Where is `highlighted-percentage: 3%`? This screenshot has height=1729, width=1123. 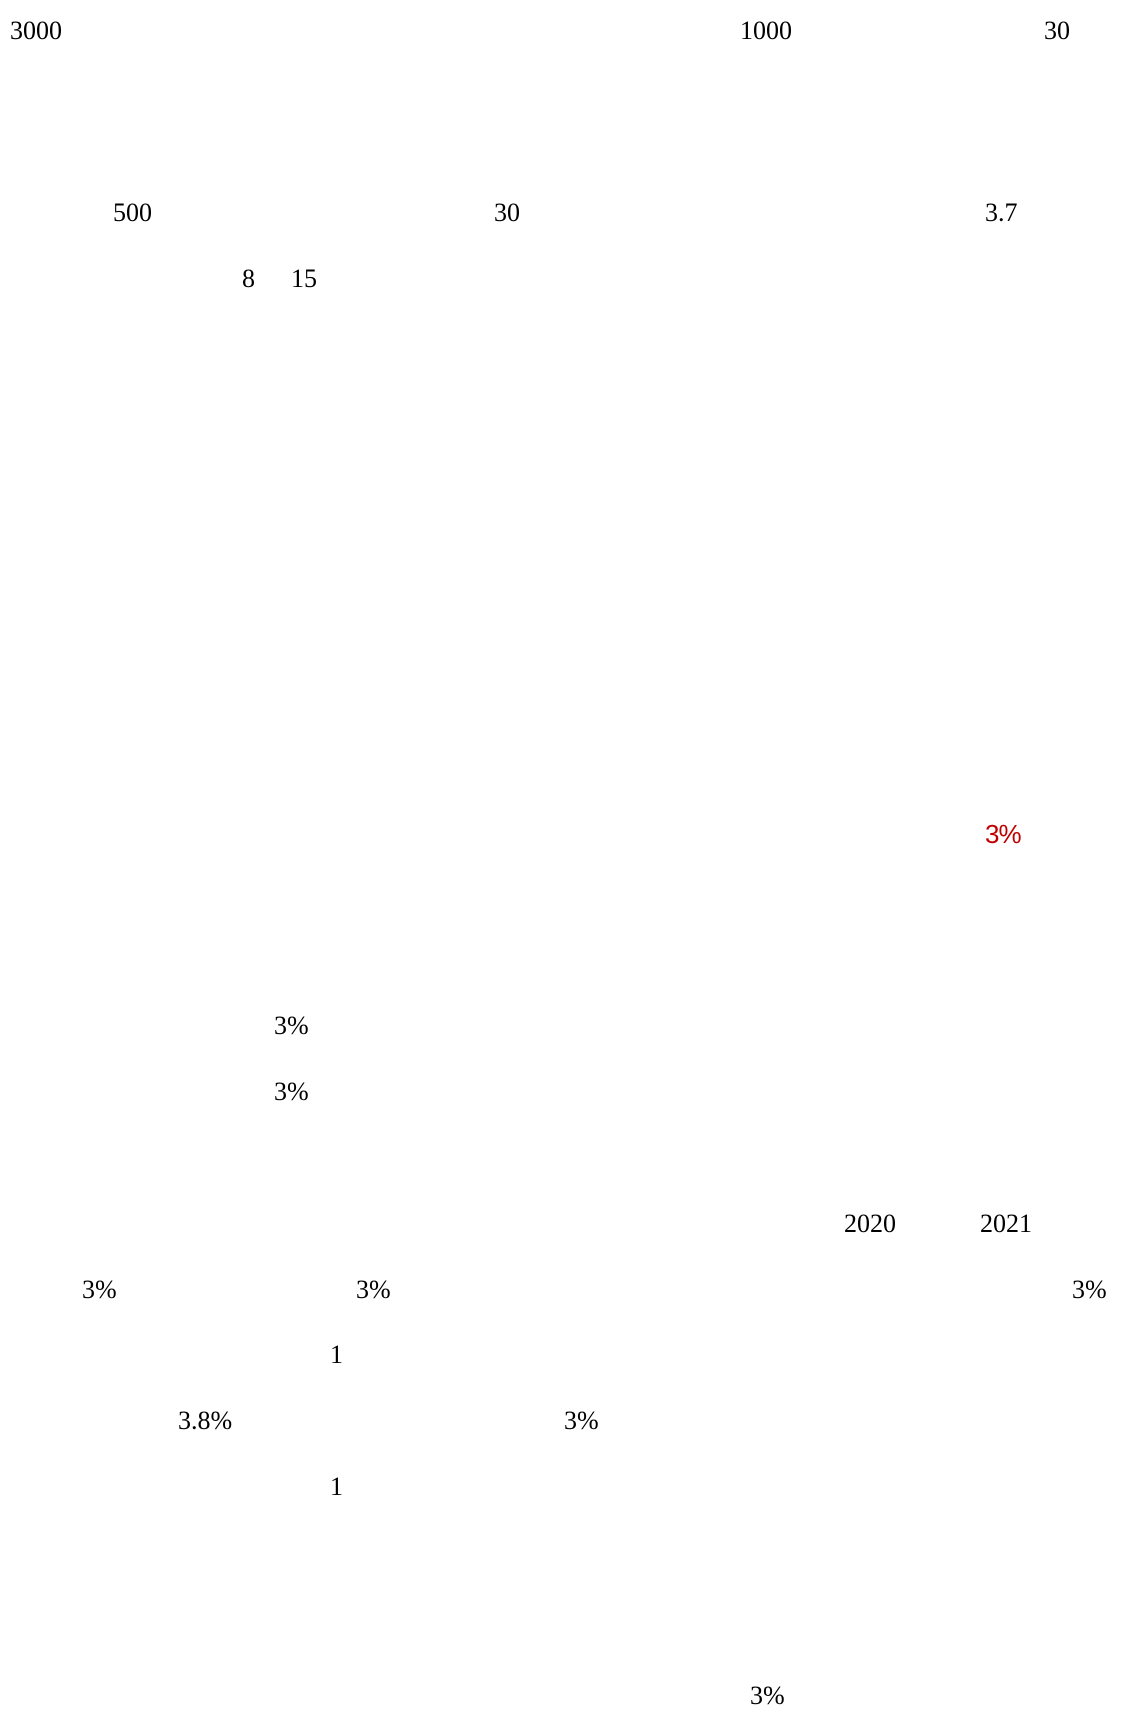
highlighted-percentage: 3% is located at coordinates (1003, 834).